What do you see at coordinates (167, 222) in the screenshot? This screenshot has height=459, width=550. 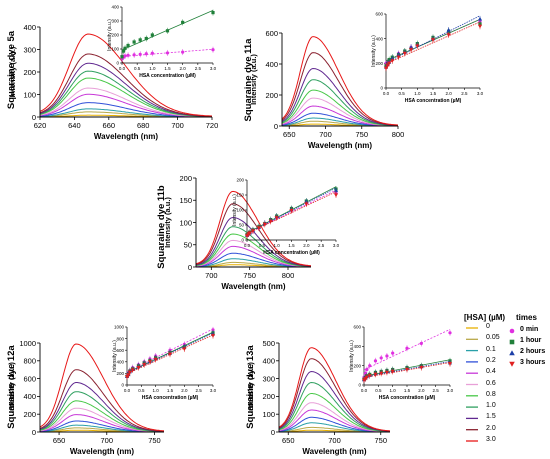 I see `y-axis-label: Intensity (a.u.)` at bounding box center [167, 222].